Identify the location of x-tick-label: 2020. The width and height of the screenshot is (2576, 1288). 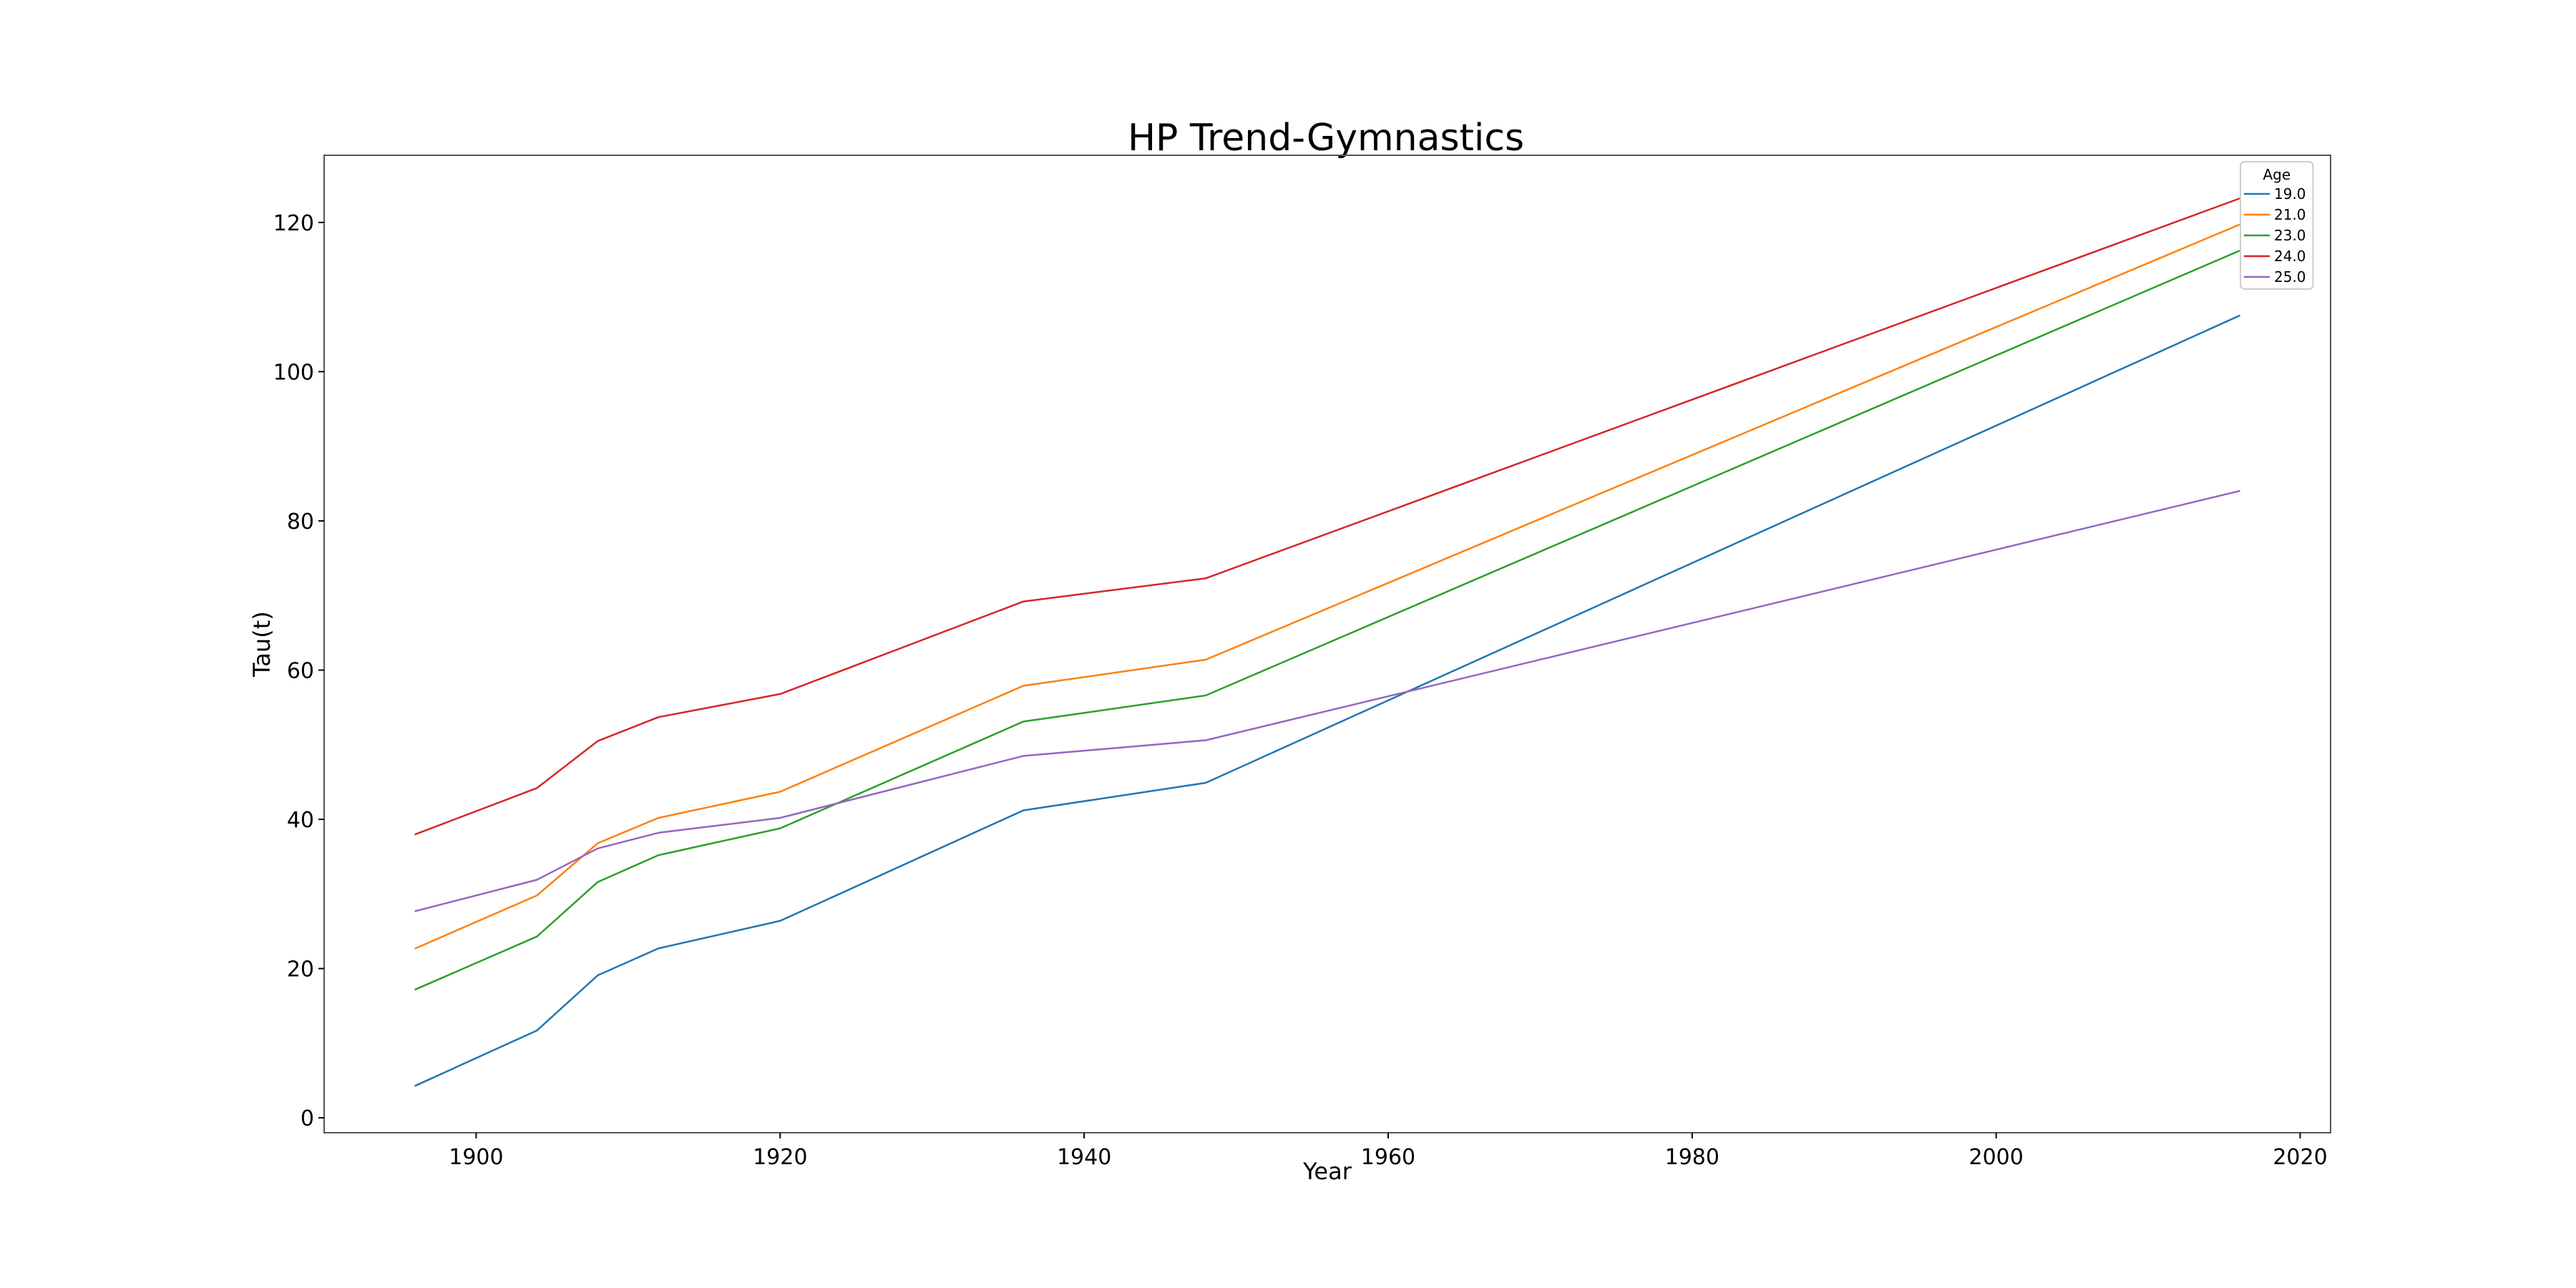
(2300, 1157).